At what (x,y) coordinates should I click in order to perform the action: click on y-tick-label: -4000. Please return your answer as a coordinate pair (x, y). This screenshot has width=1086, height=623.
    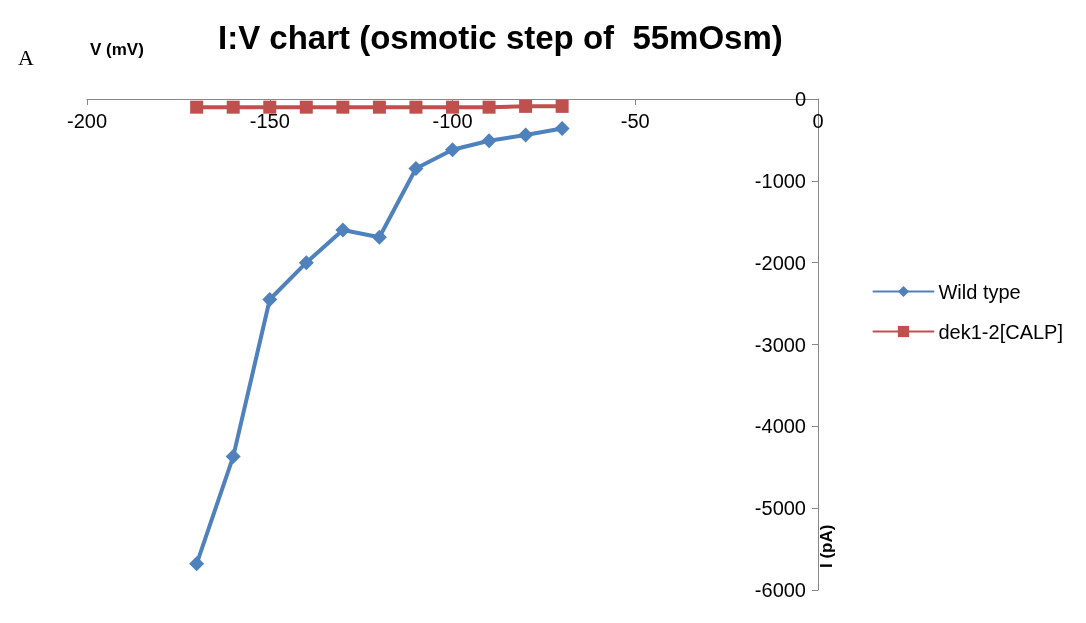
    Looking at the image, I should click on (780, 426).